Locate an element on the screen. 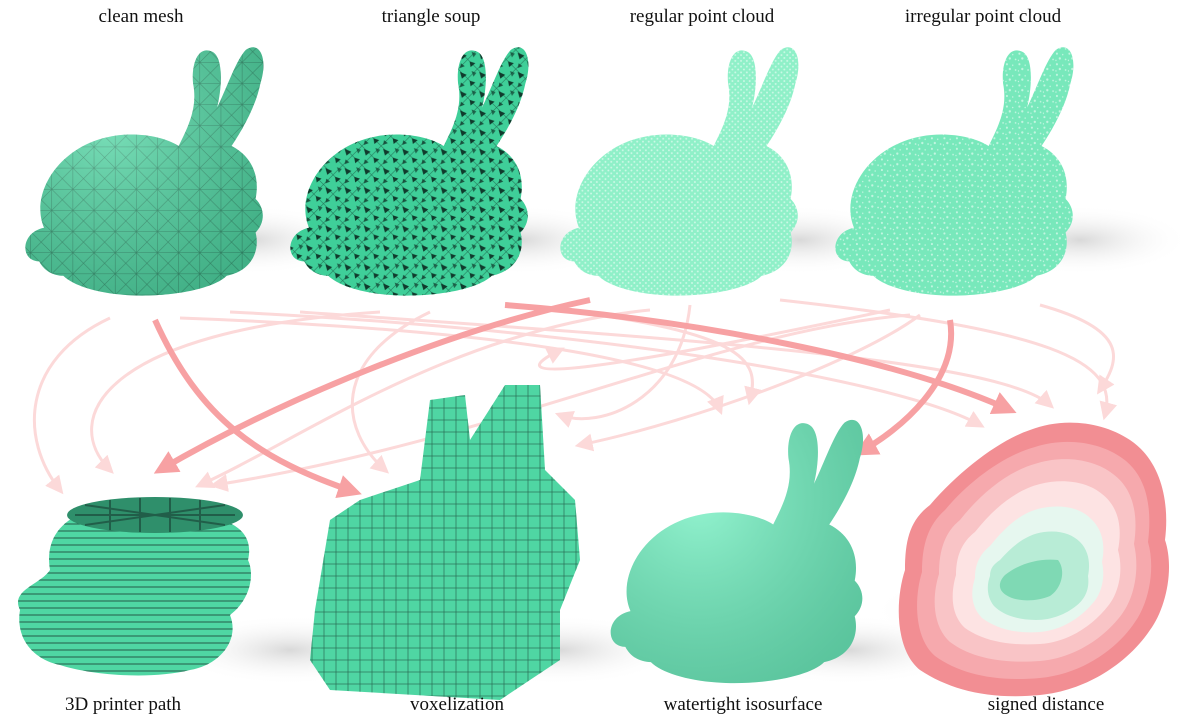 This screenshot has height=717, width=1194. clean-mesh-bunny is located at coordinates (144, 171).